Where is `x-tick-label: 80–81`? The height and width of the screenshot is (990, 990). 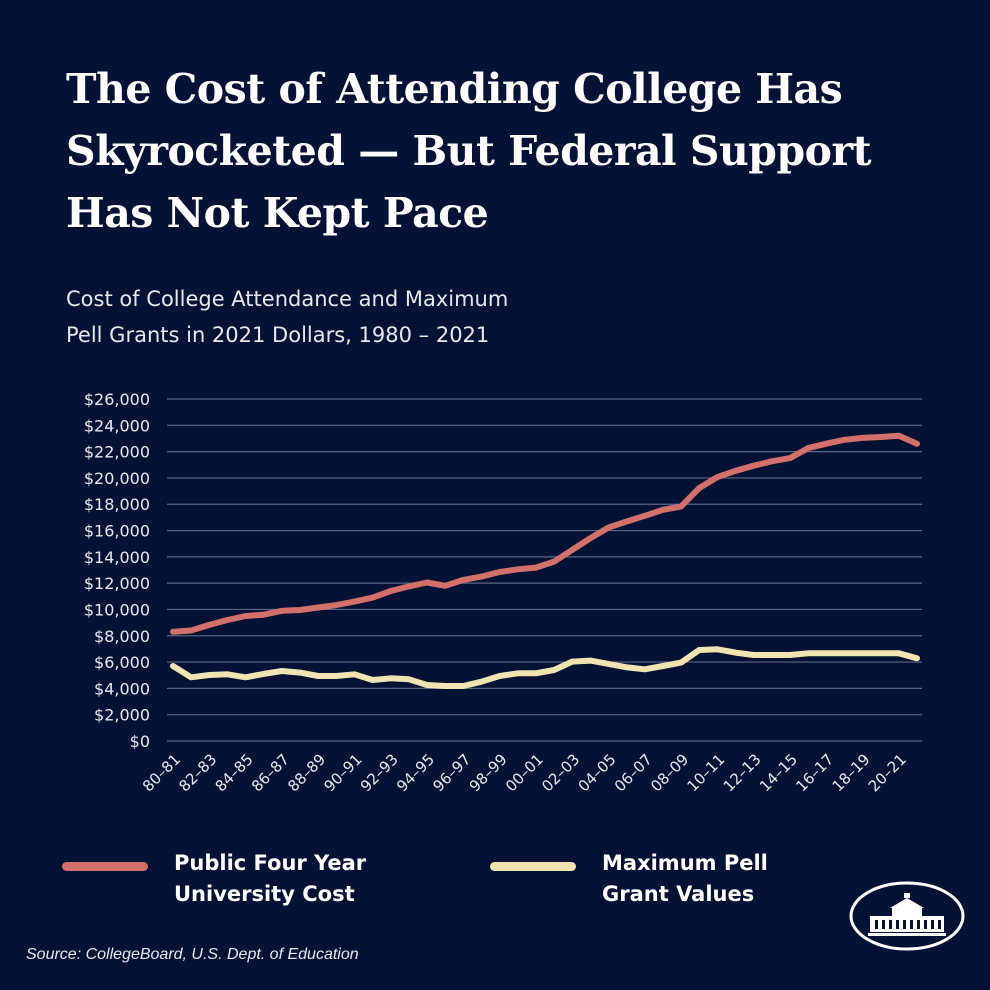
x-tick-label: 80–81 is located at coordinates (161, 772).